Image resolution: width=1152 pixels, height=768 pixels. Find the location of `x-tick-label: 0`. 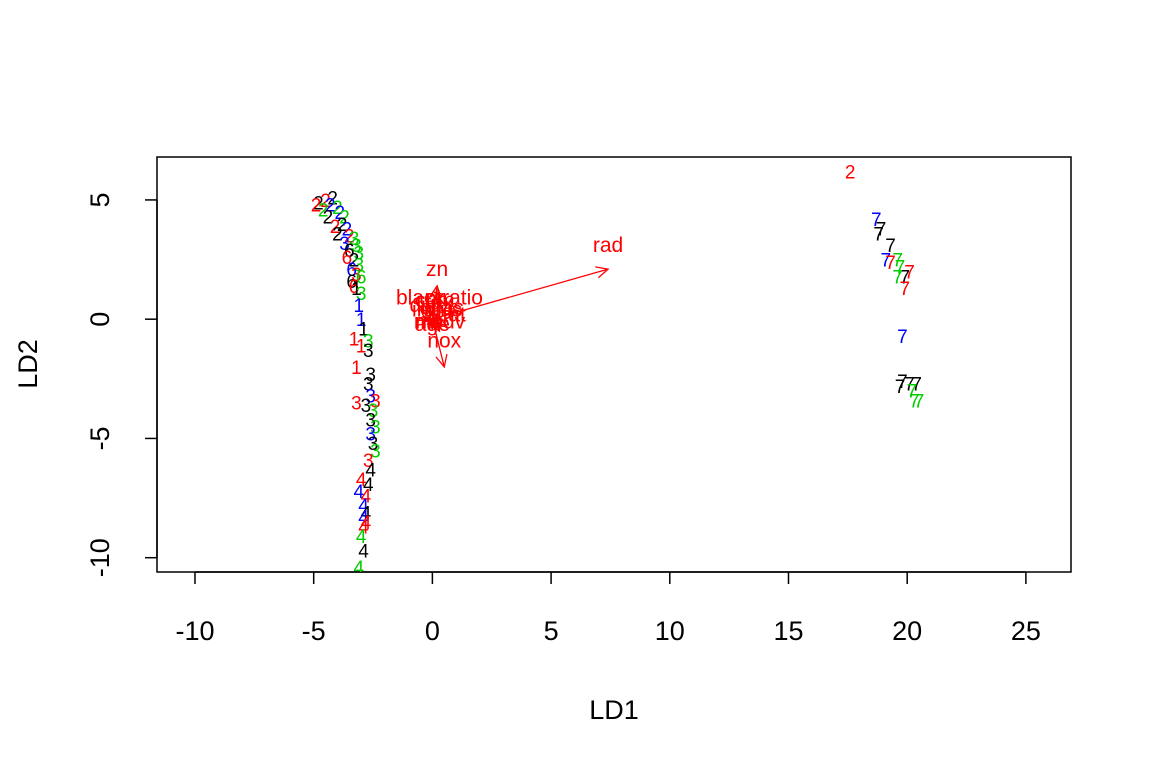

x-tick-label: 0 is located at coordinates (432, 631).